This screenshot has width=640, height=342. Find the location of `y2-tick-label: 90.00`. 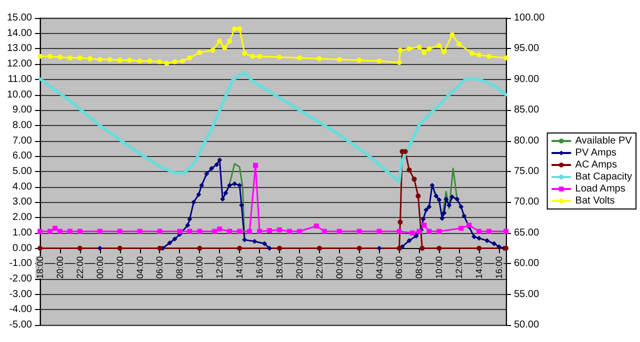

y2-tick-label: 90.00 is located at coordinates (527, 79).